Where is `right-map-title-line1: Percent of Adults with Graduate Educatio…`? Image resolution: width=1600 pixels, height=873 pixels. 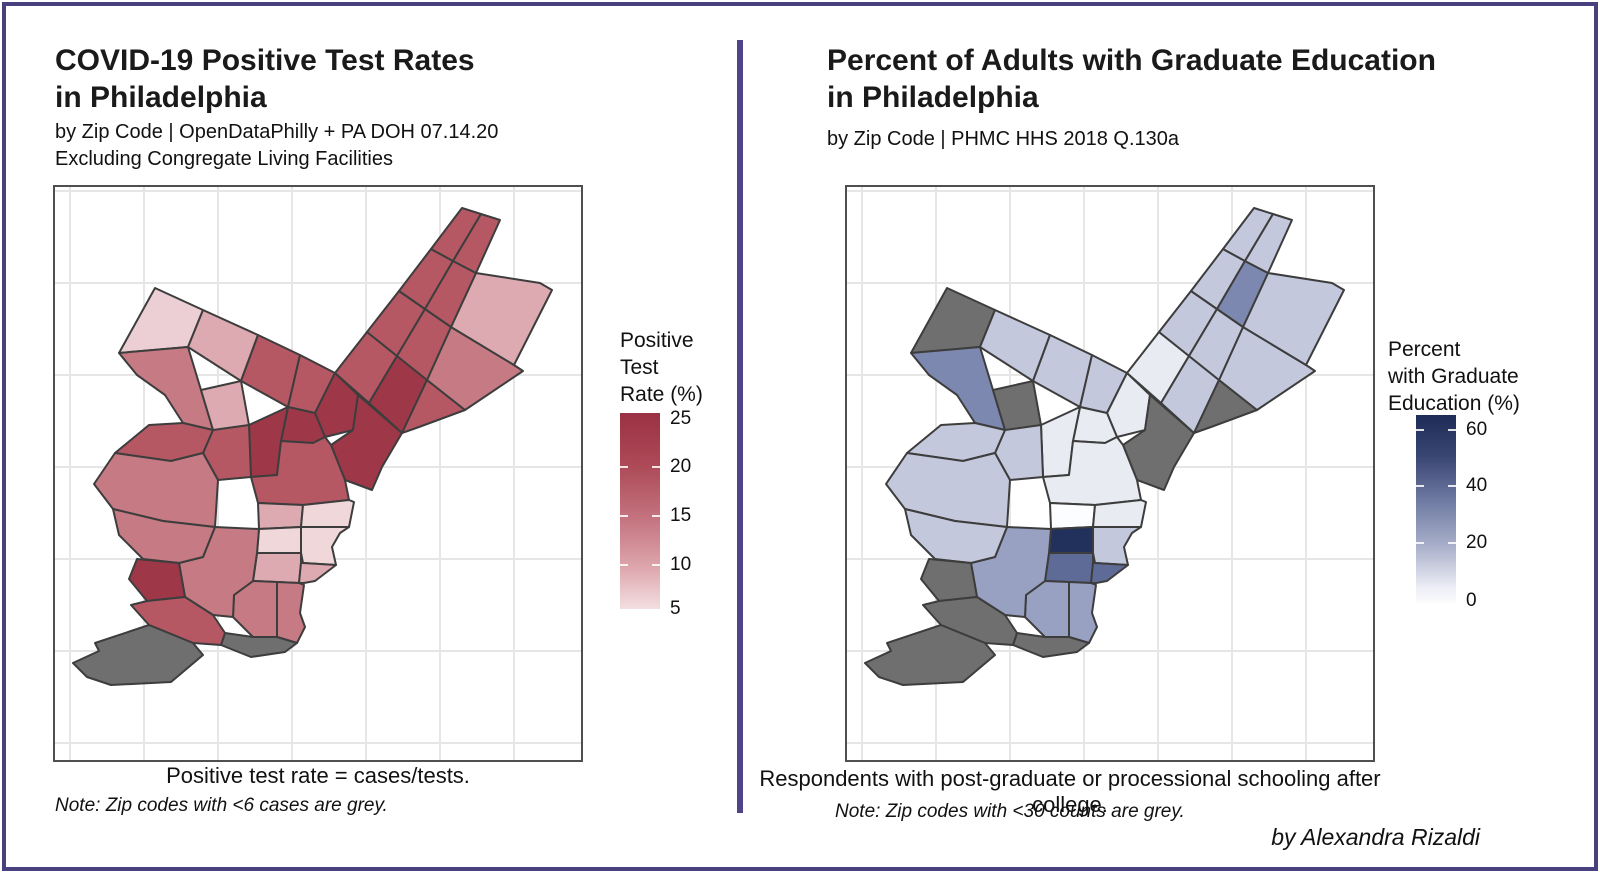 right-map-title-line1: Percent of Adults with Graduate Educatio… is located at coordinates (1131, 60).